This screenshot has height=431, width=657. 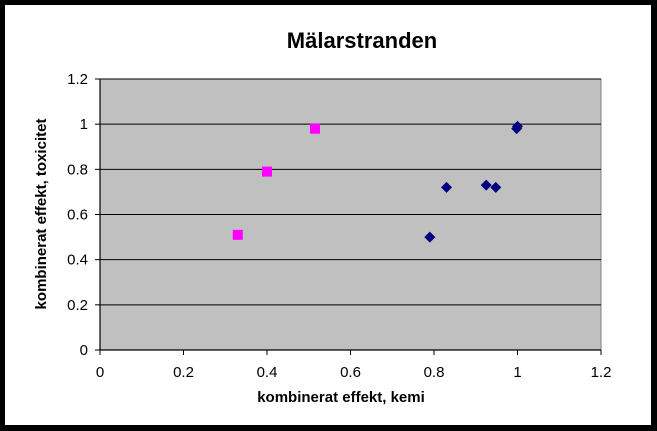 What do you see at coordinates (77, 215) in the screenshot?
I see `y-tick-label: 0.6` at bounding box center [77, 215].